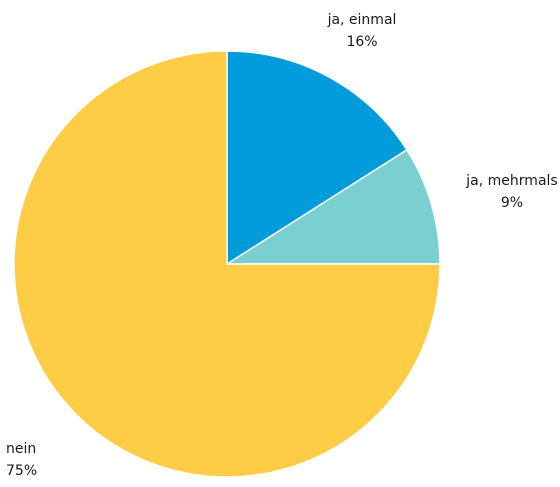  What do you see at coordinates (511, 181) in the screenshot?
I see `slice-label: ja, mehrmals` at bounding box center [511, 181].